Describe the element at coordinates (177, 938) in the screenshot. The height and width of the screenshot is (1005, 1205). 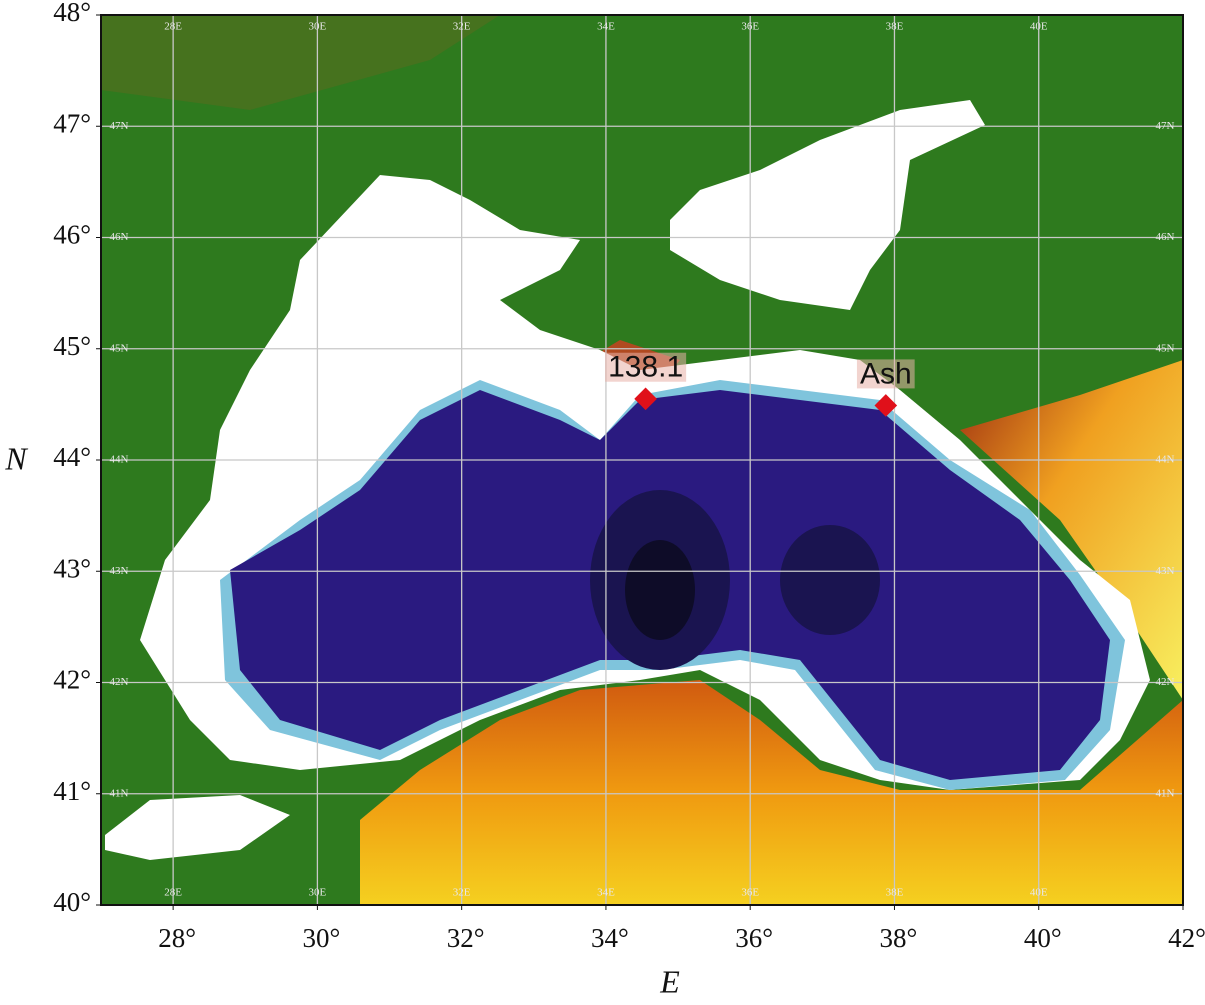
I see `x-tick-label: 28°` at that location.